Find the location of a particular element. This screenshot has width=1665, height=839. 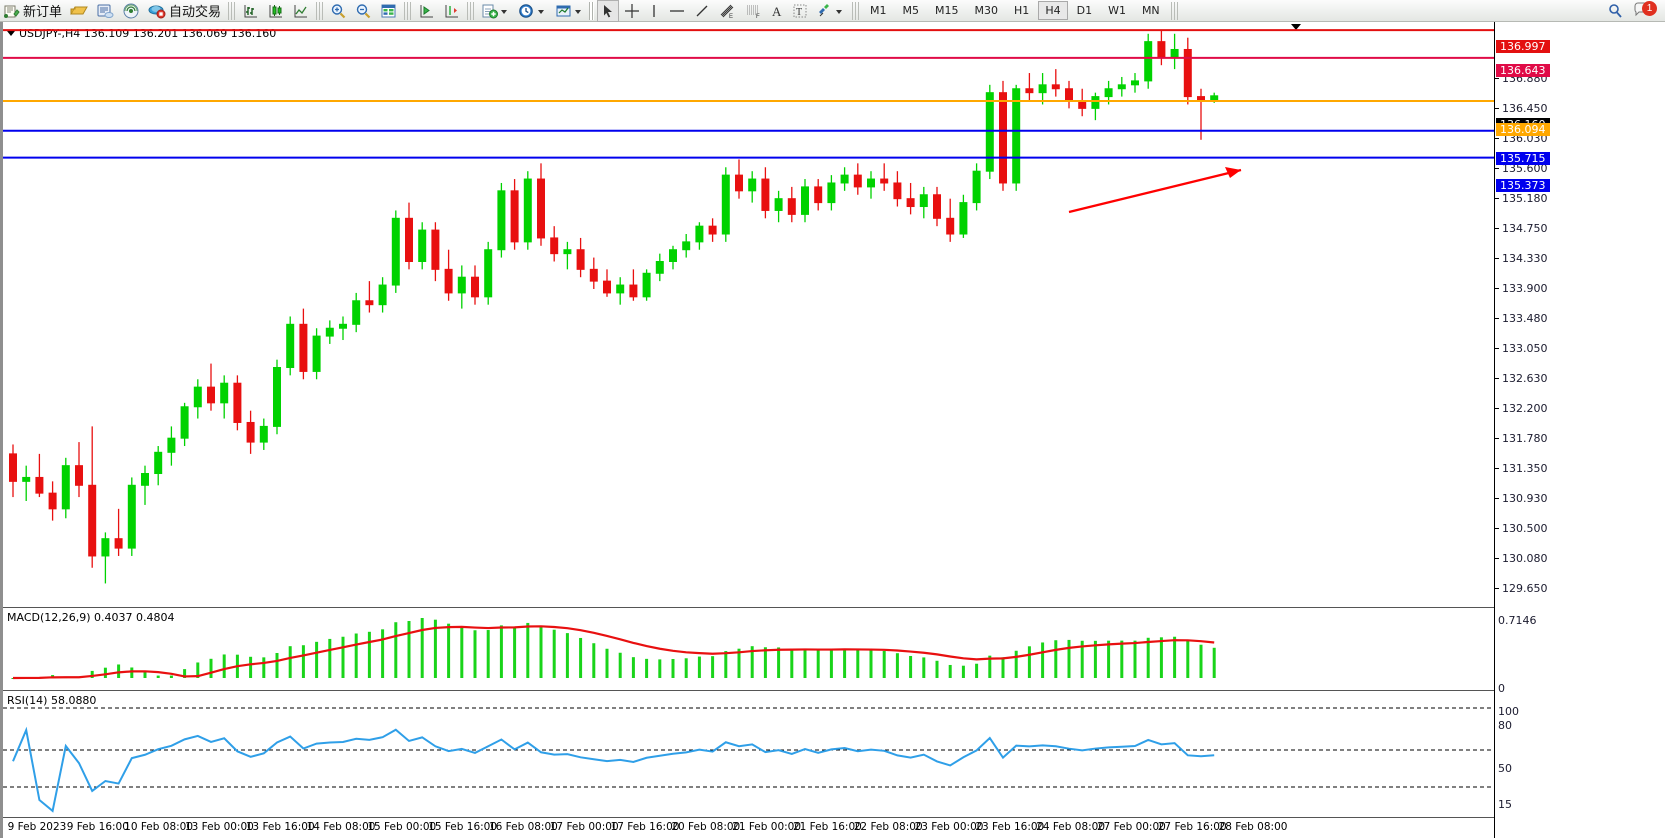

crosshair-button is located at coordinates (632, 11).